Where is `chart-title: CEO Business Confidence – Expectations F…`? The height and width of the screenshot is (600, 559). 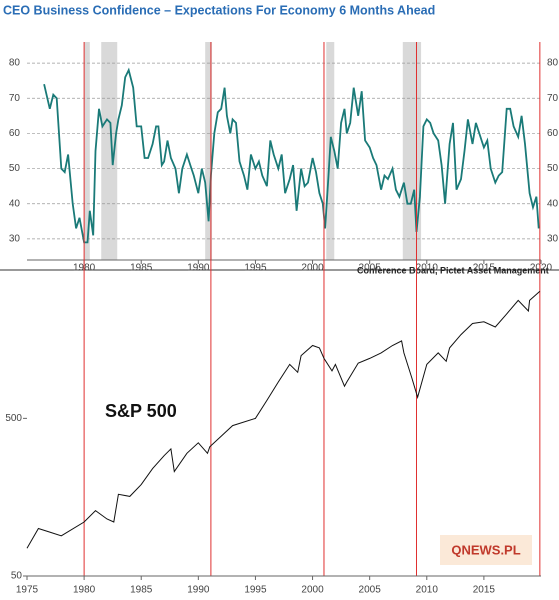 chart-title: CEO Business Confidence – Expectations F… is located at coordinates (219, 10).